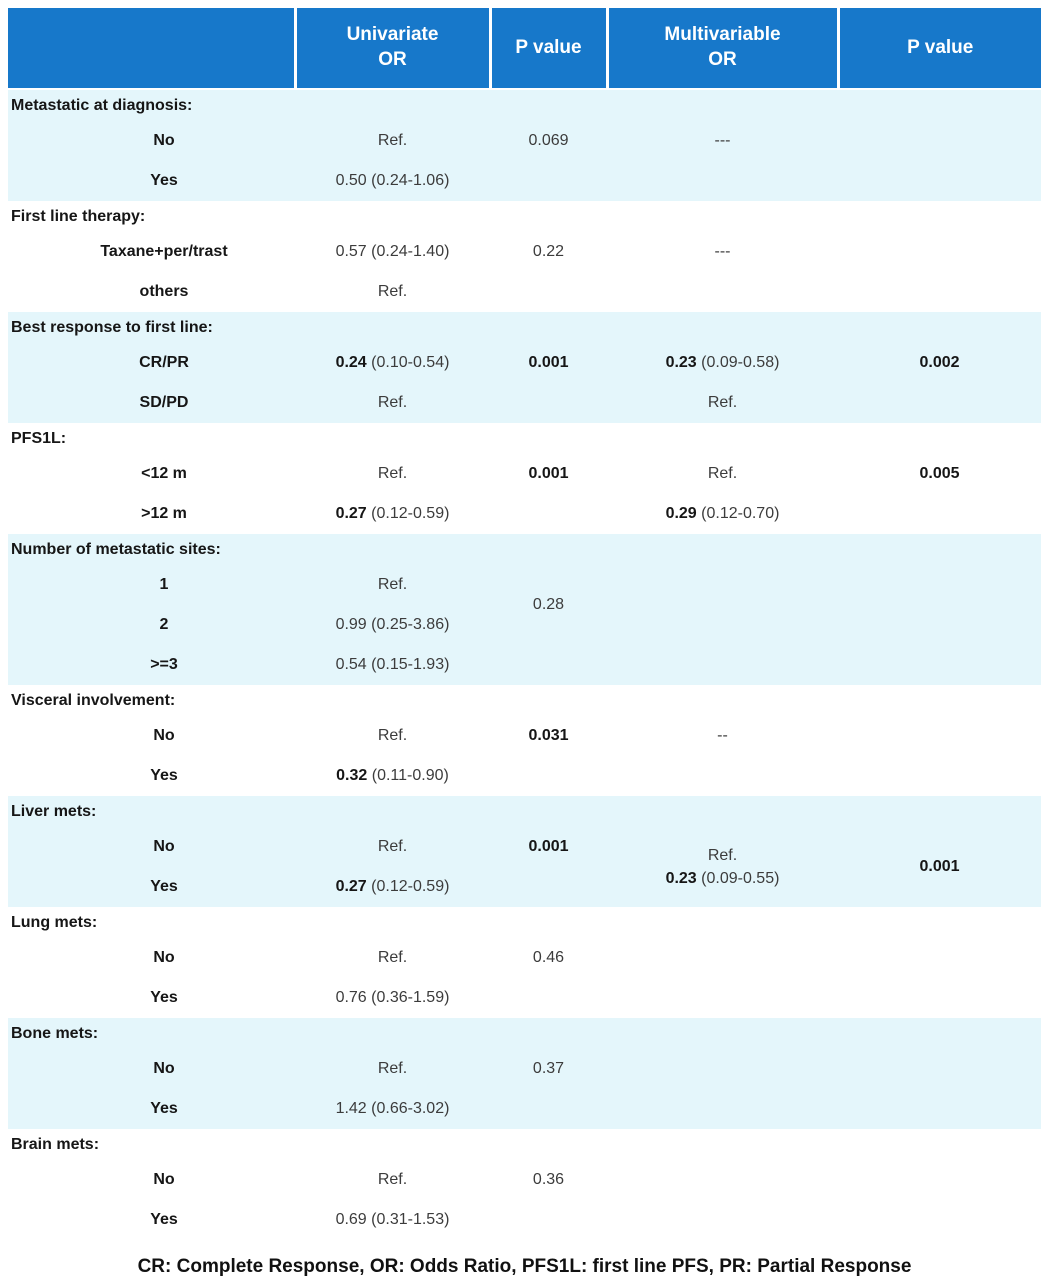 This screenshot has height=1278, width=1049. I want to click on cell-line: Ref., so click(722, 855).